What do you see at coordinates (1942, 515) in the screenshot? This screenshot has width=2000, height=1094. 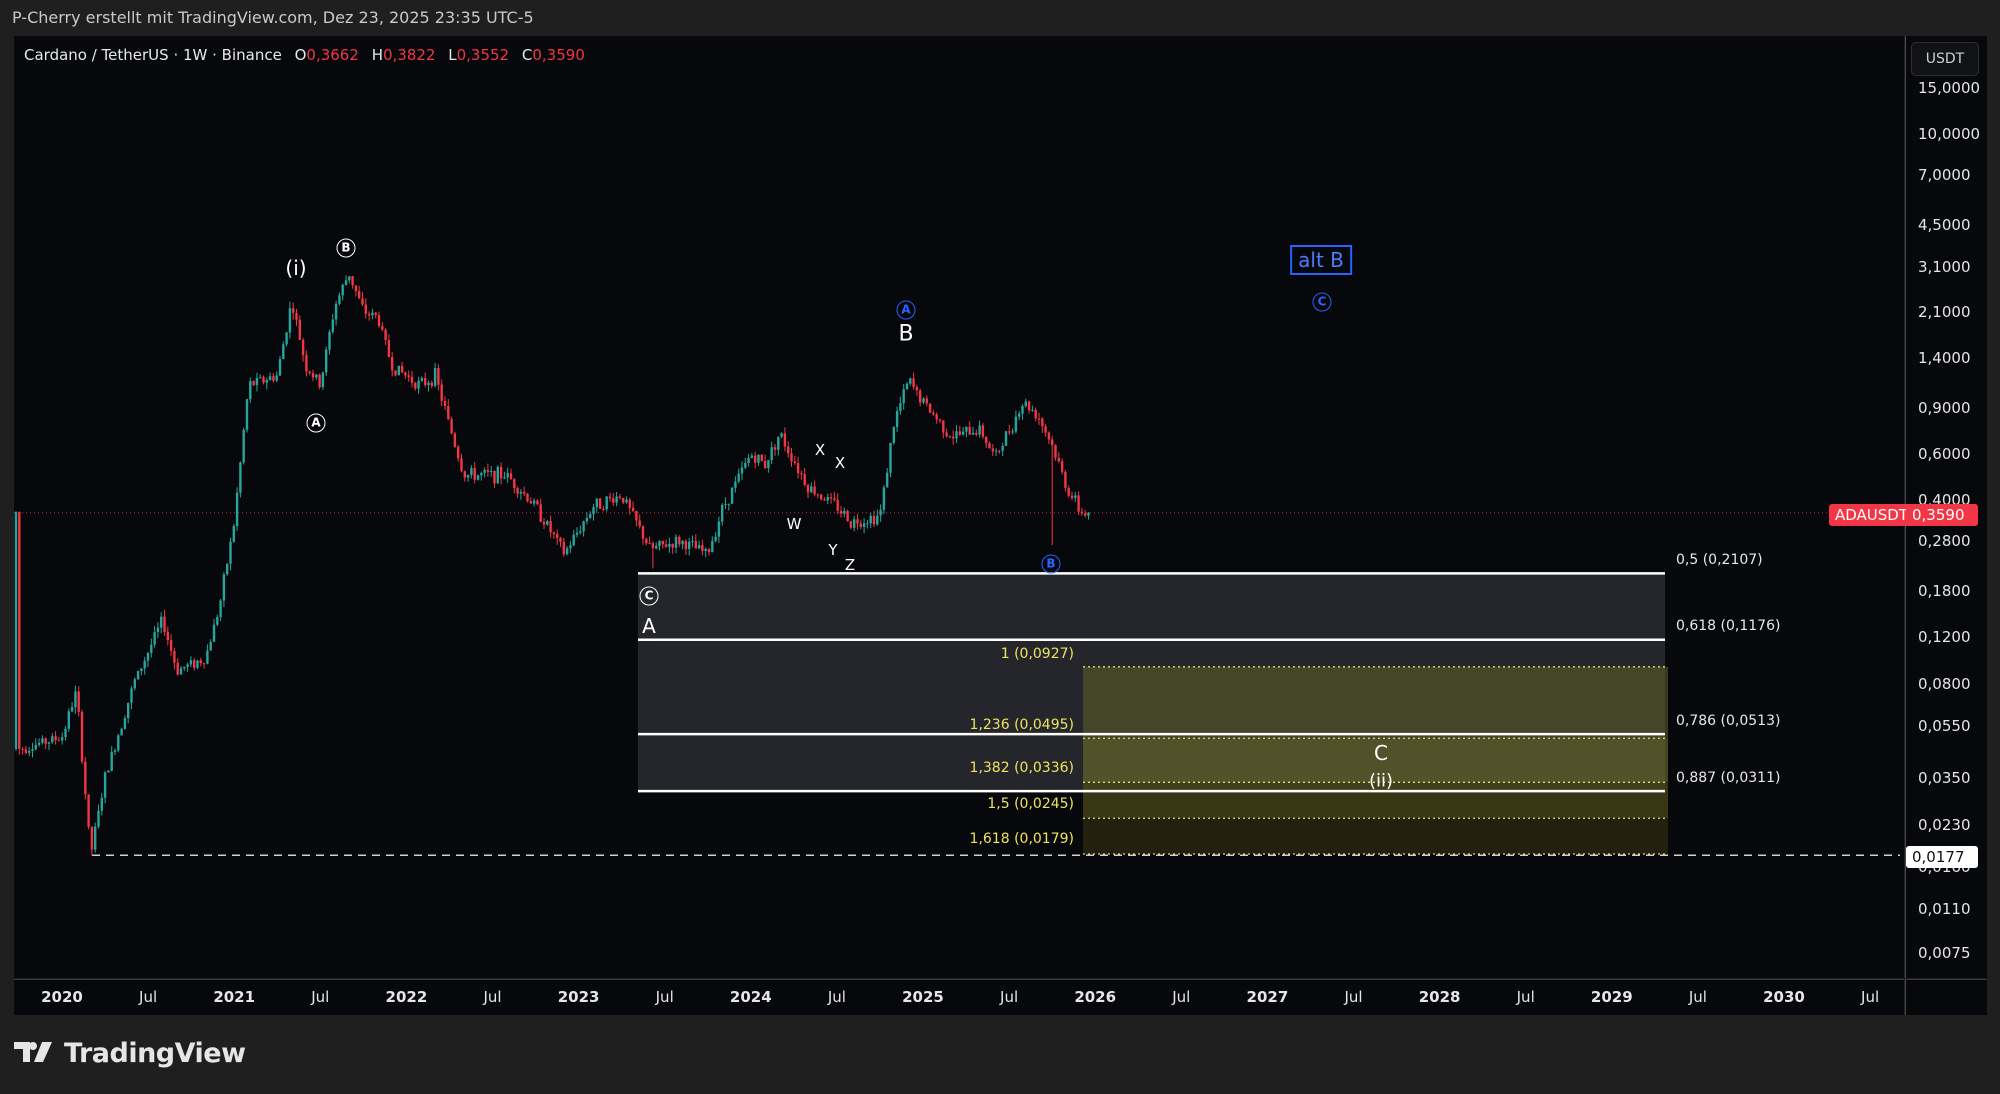 I see `last-price-tag: 0,3590` at bounding box center [1942, 515].